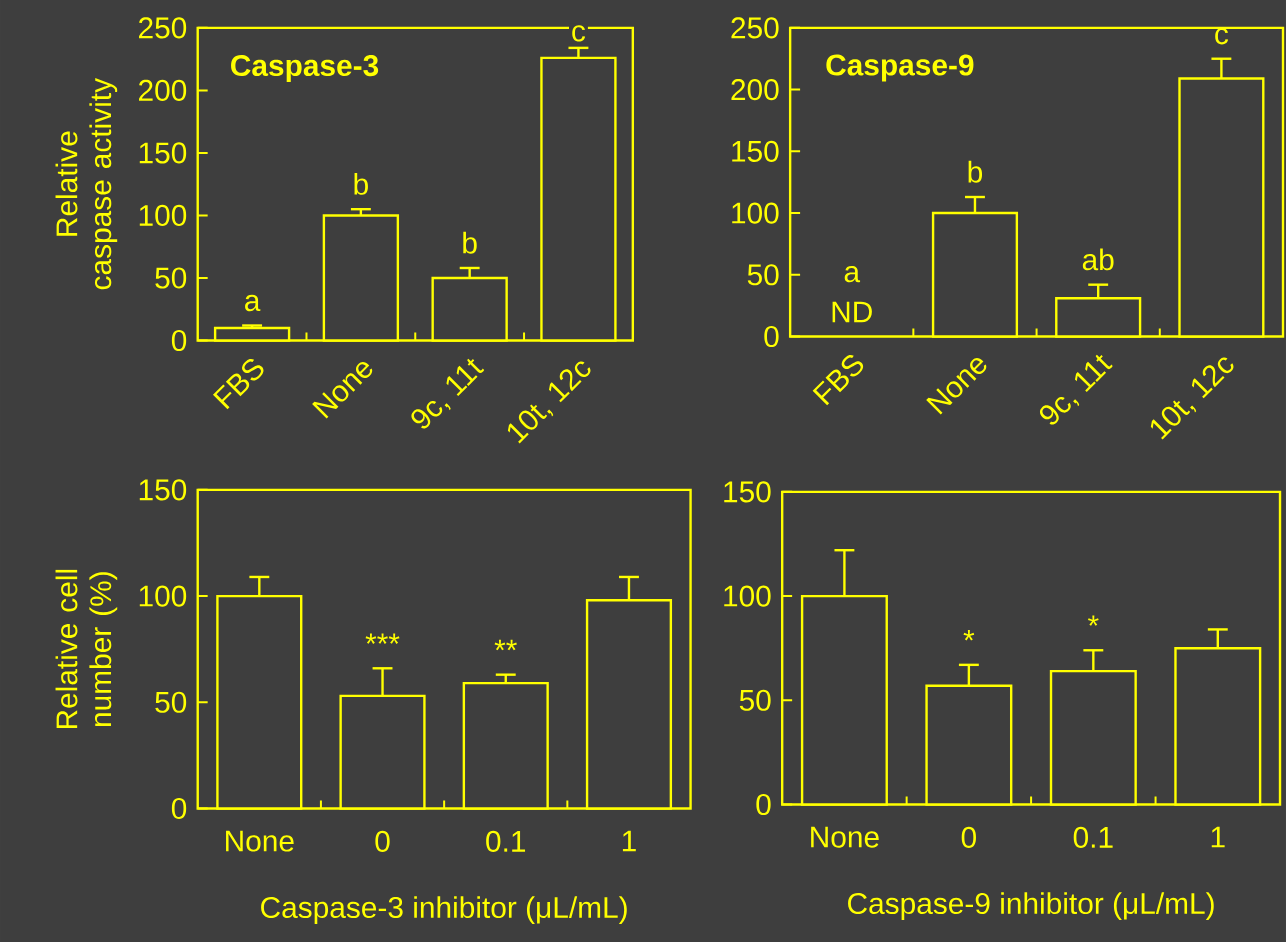 The width and height of the screenshot is (1286, 942). Describe the element at coordinates (253, 303) in the screenshot. I see `data-label: a` at that location.